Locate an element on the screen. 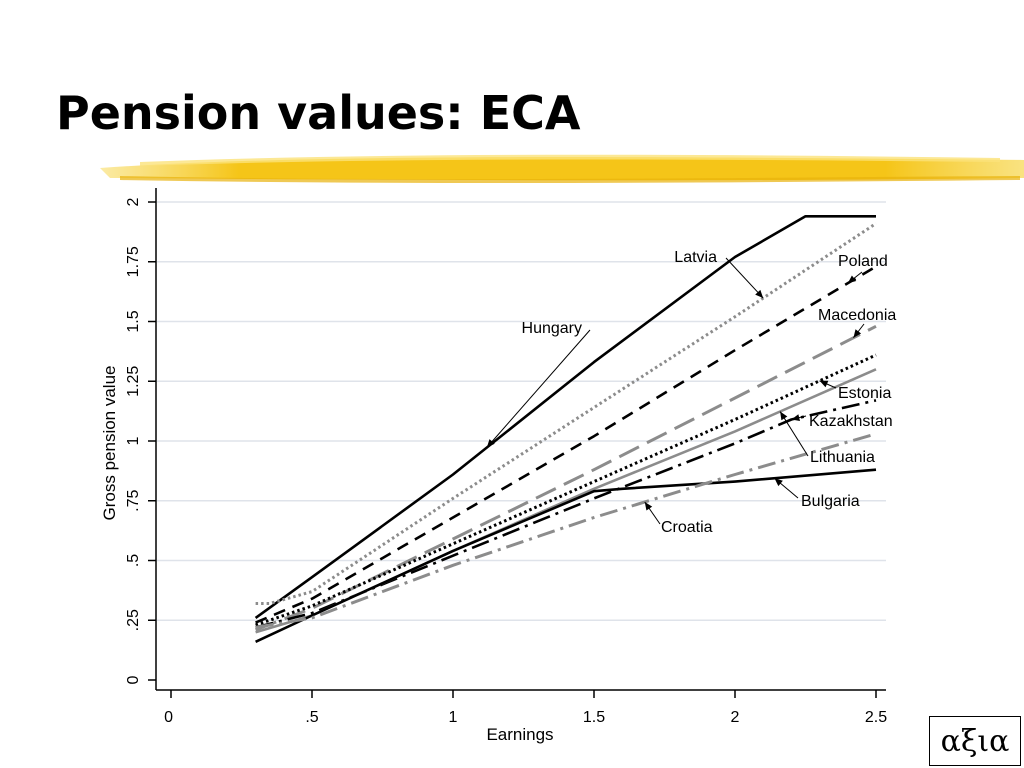 Image resolution: width=1024 pixels, height=768 pixels. x-tick-label: 2.5 is located at coordinates (876, 717).